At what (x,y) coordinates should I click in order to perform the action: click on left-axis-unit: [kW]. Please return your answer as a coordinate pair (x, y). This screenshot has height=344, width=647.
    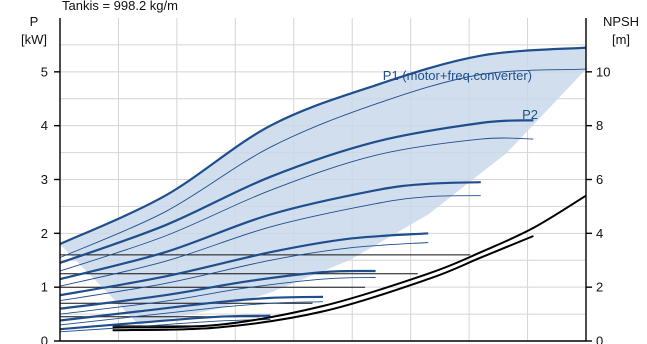
    Looking at the image, I should click on (34, 39).